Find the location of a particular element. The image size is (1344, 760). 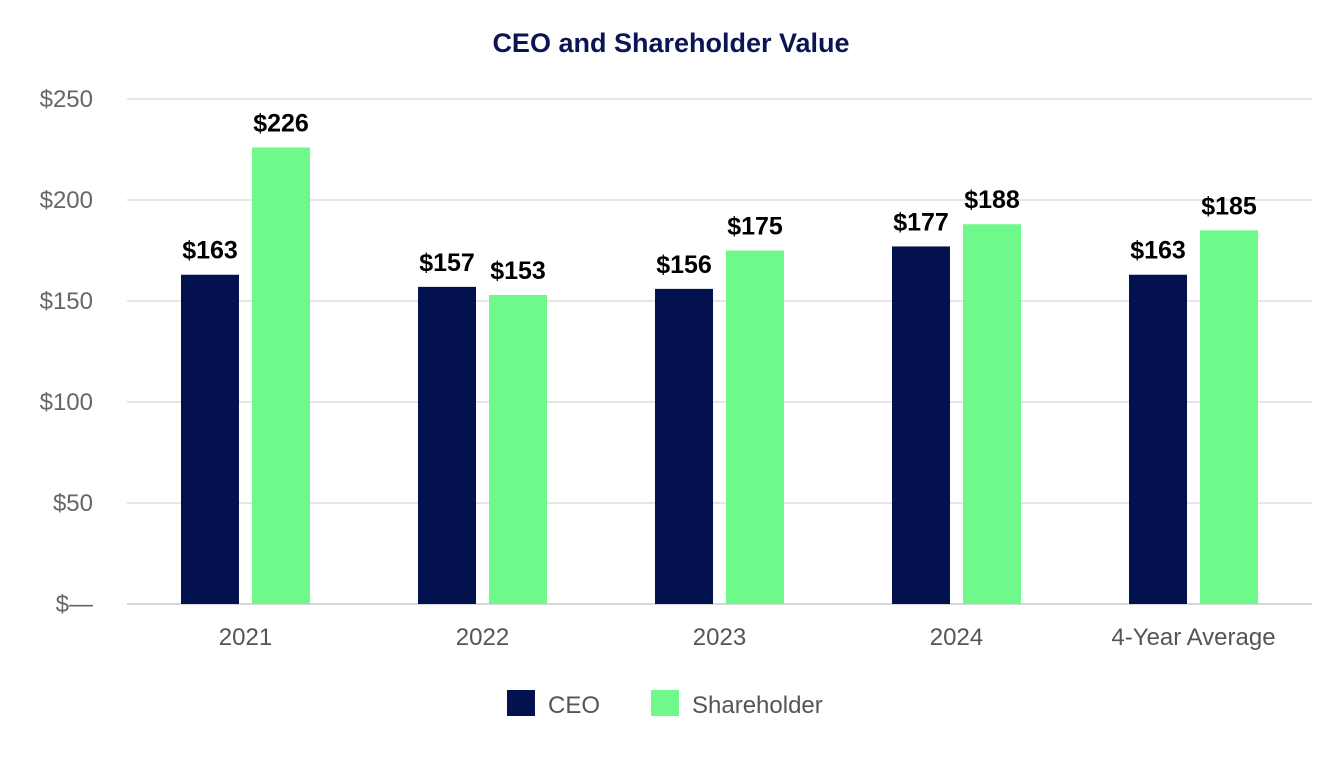

x-tick-label: 2023 is located at coordinates (719, 637).